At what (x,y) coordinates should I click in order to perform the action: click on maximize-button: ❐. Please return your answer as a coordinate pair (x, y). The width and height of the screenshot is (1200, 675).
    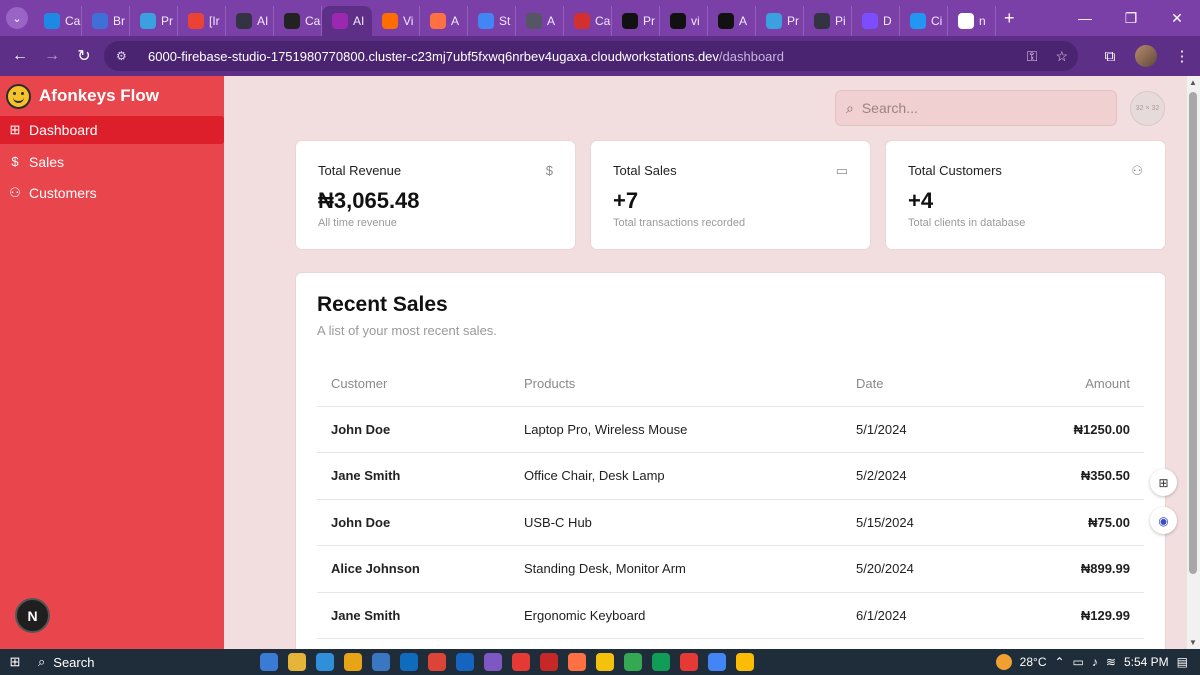
    Looking at the image, I should click on (1131, 17).